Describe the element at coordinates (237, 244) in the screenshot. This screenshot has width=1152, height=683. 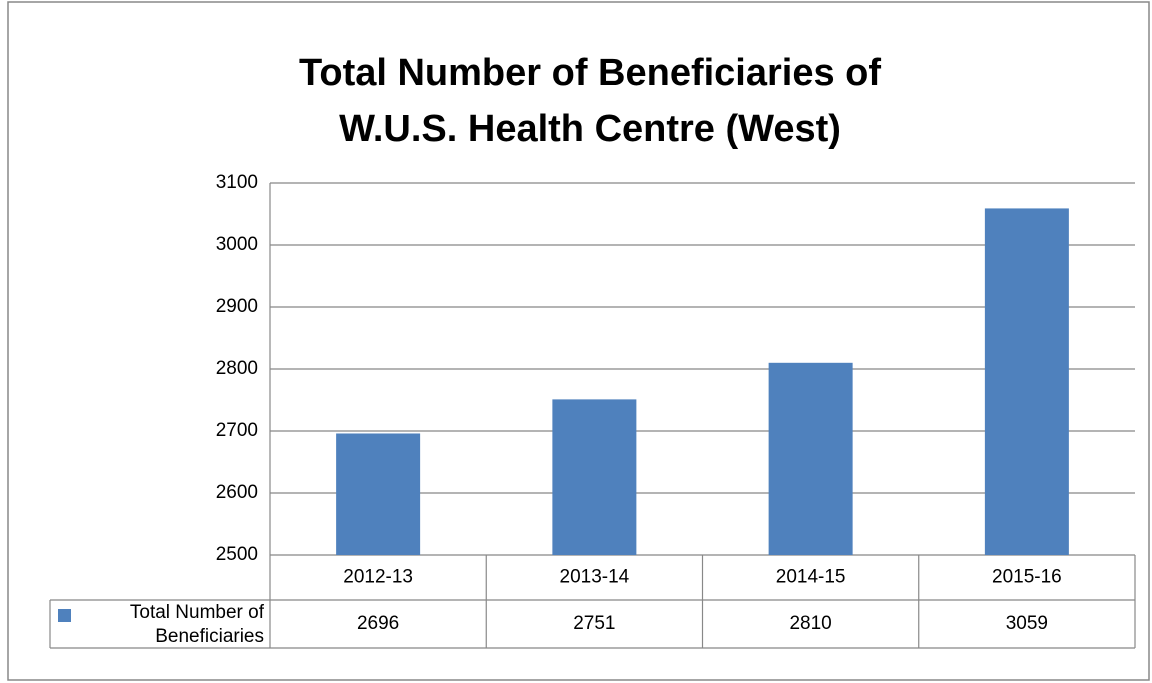
I see `y-tick-label: 3000` at that location.